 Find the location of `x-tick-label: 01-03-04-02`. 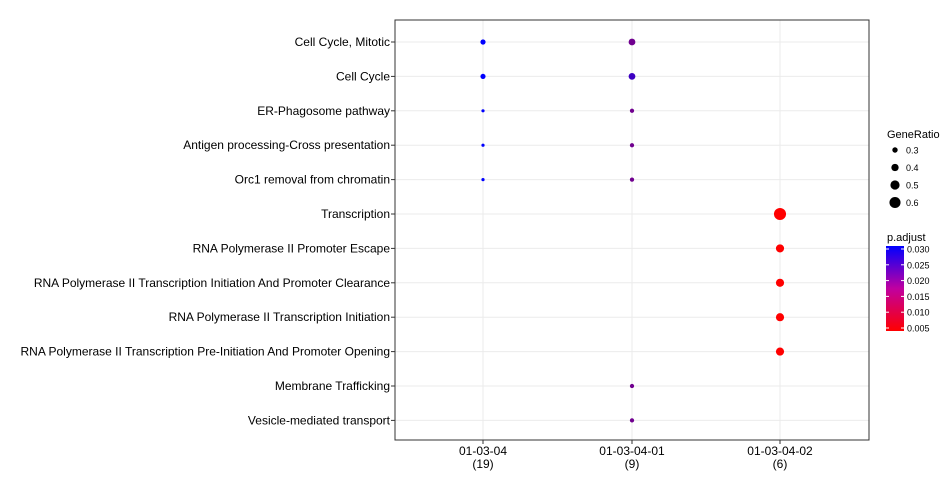

x-tick-label: 01-03-04-02 is located at coordinates (780, 451).